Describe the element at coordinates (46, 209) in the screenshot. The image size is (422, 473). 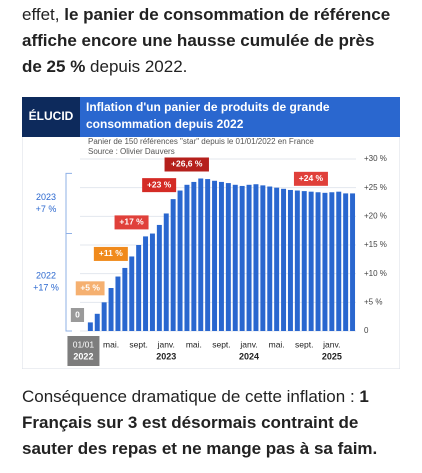
I see `annotation-change: +7 %` at that location.